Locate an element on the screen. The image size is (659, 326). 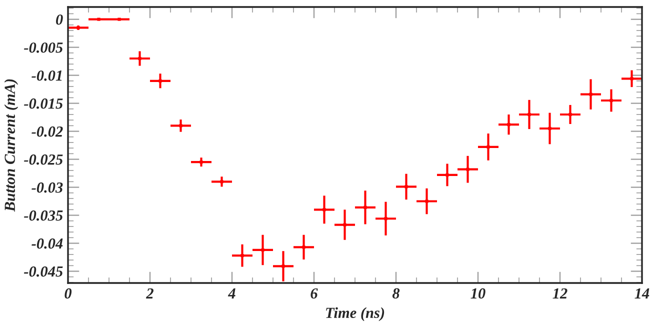
x-tick-label: 14 is located at coordinates (642, 293).